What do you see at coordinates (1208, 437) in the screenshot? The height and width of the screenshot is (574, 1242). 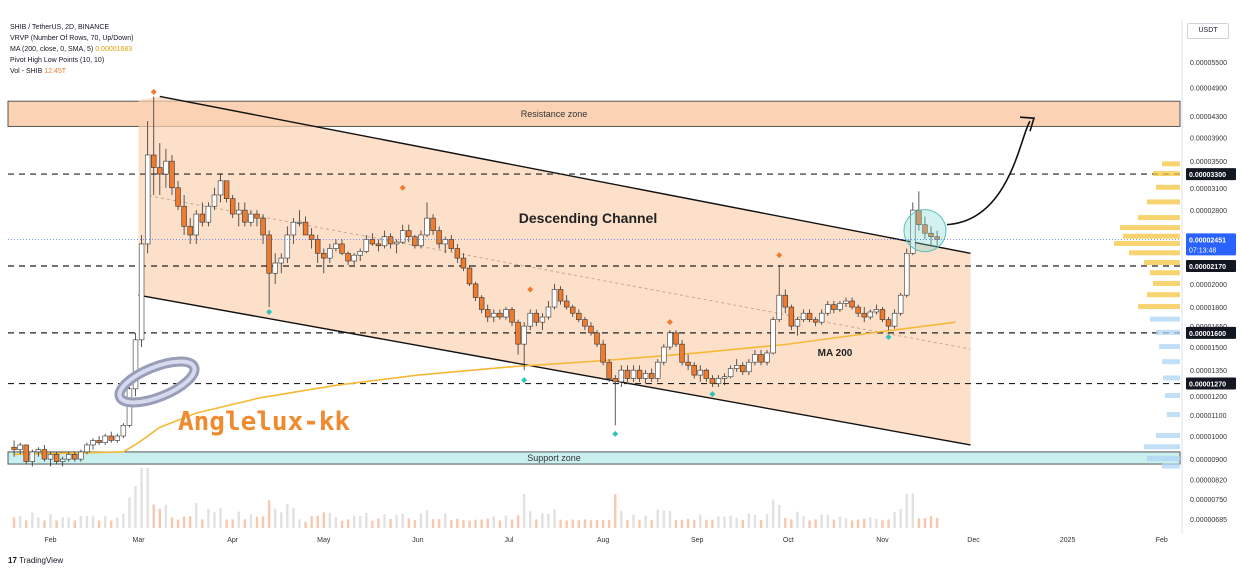 I see `y-tick-label: 0.00001000` at bounding box center [1208, 437].